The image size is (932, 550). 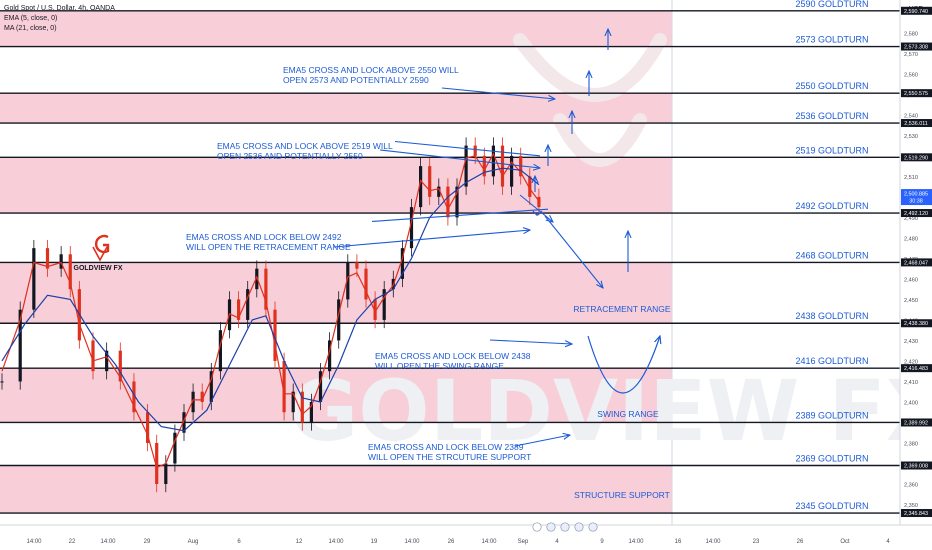 I want to click on y-tick-2420: 2,420, so click(x=911, y=362).